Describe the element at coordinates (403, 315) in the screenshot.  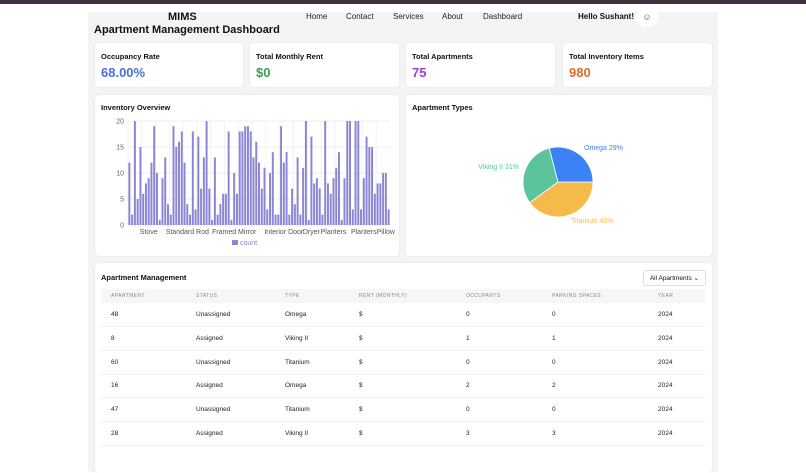
I see `table-row: 48 Unassigned Omega $0 0 2024` at that location.